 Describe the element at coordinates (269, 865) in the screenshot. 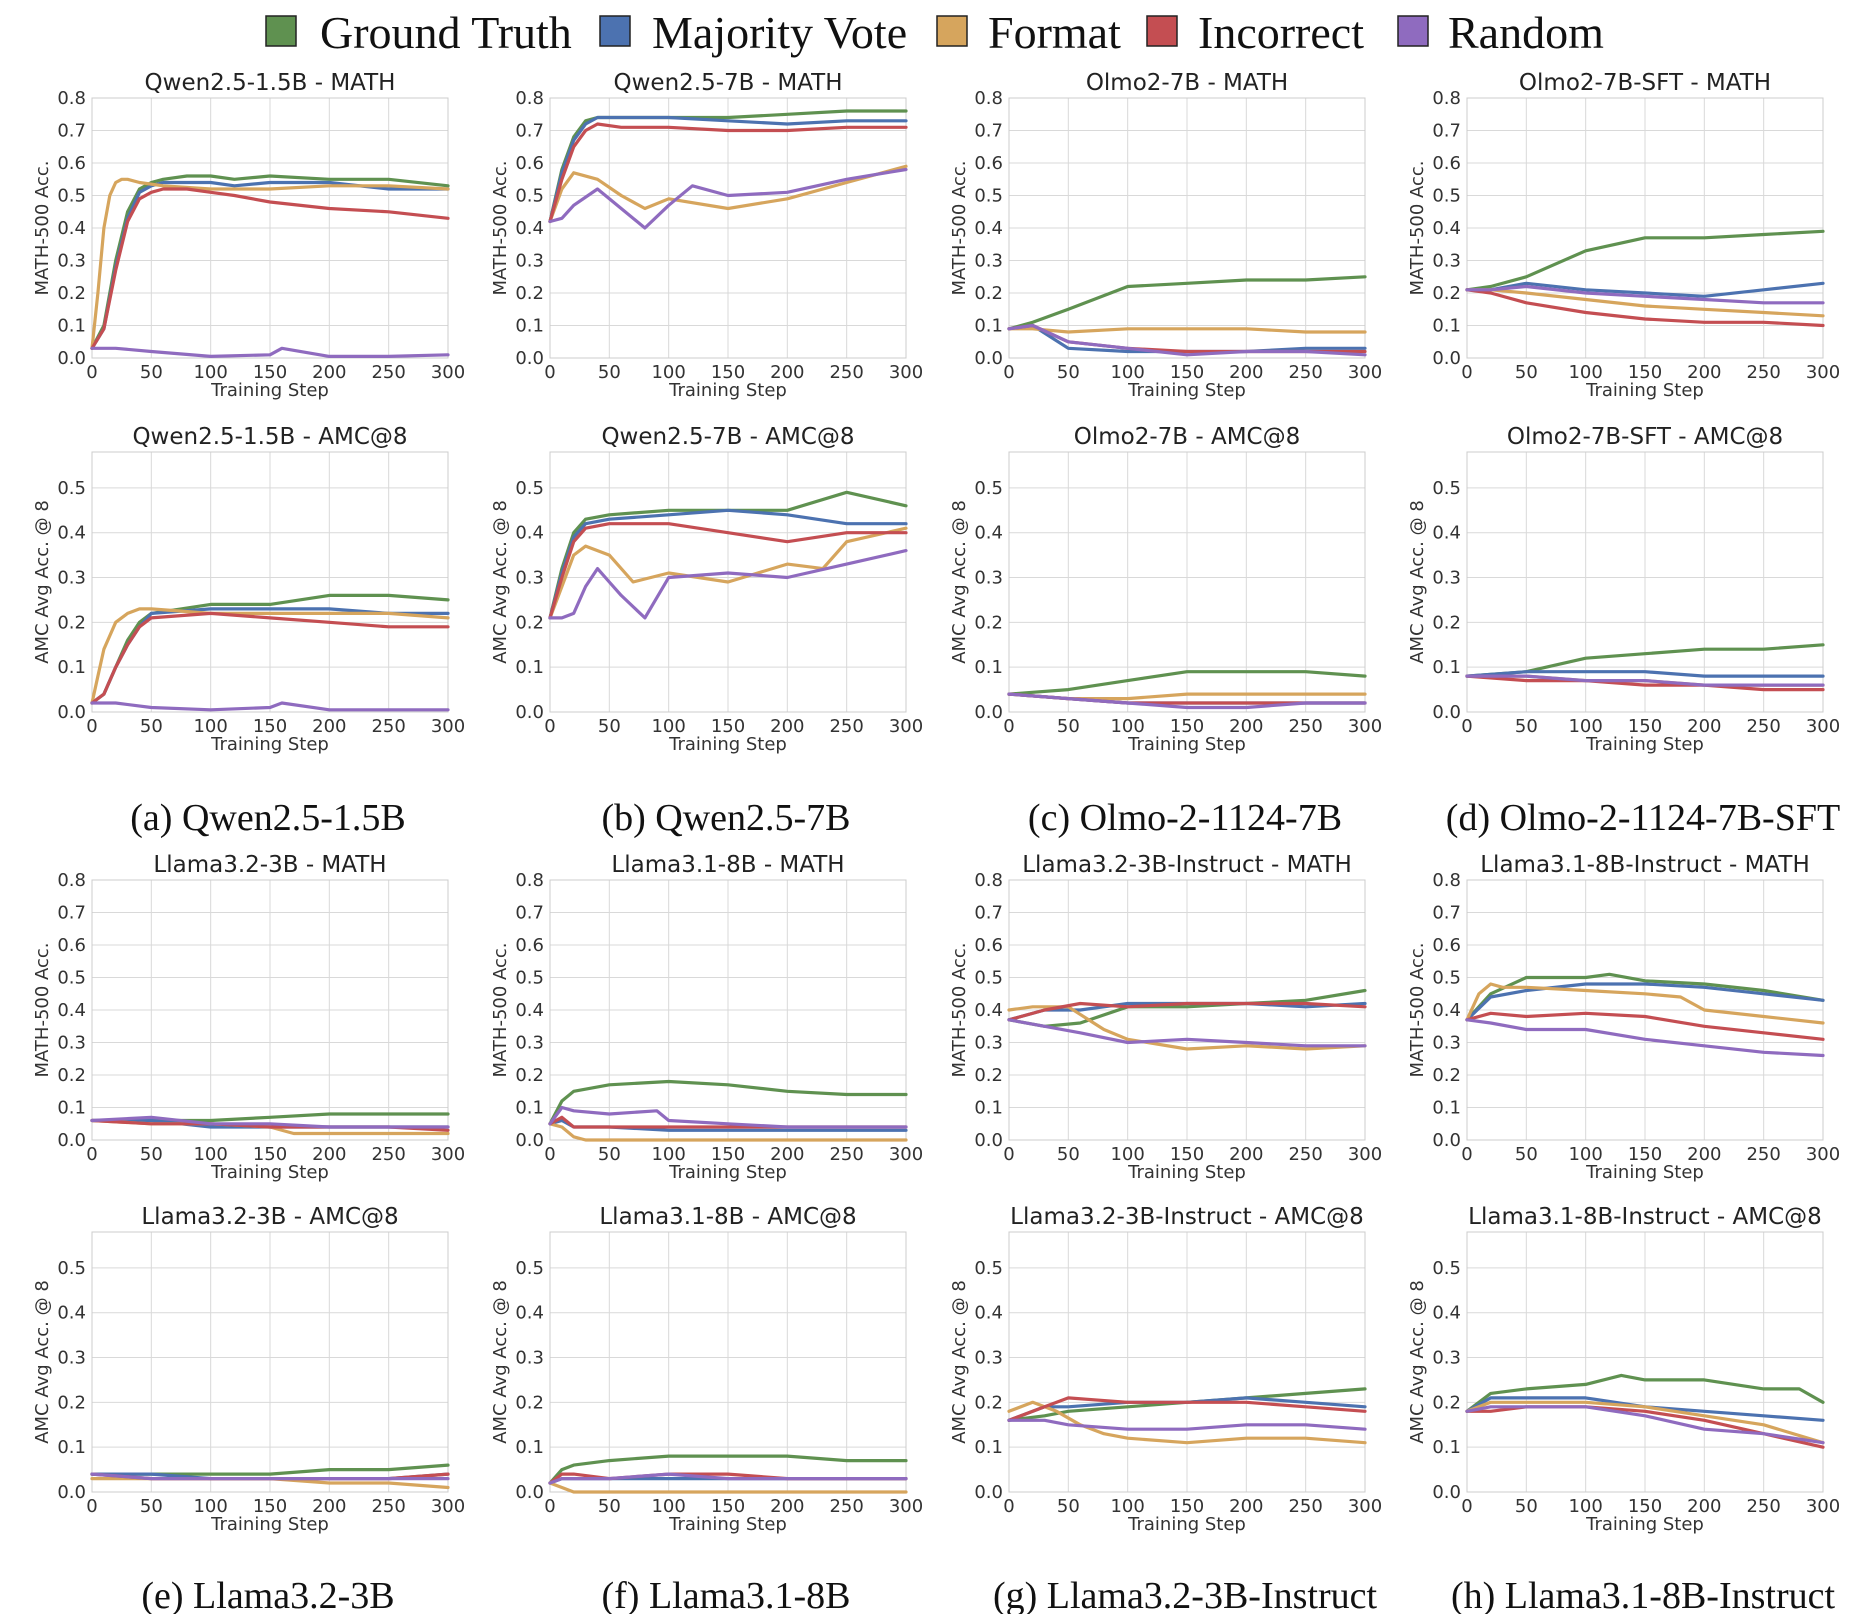

I see `panel-title: Llama3.2-3B - MATH` at that location.